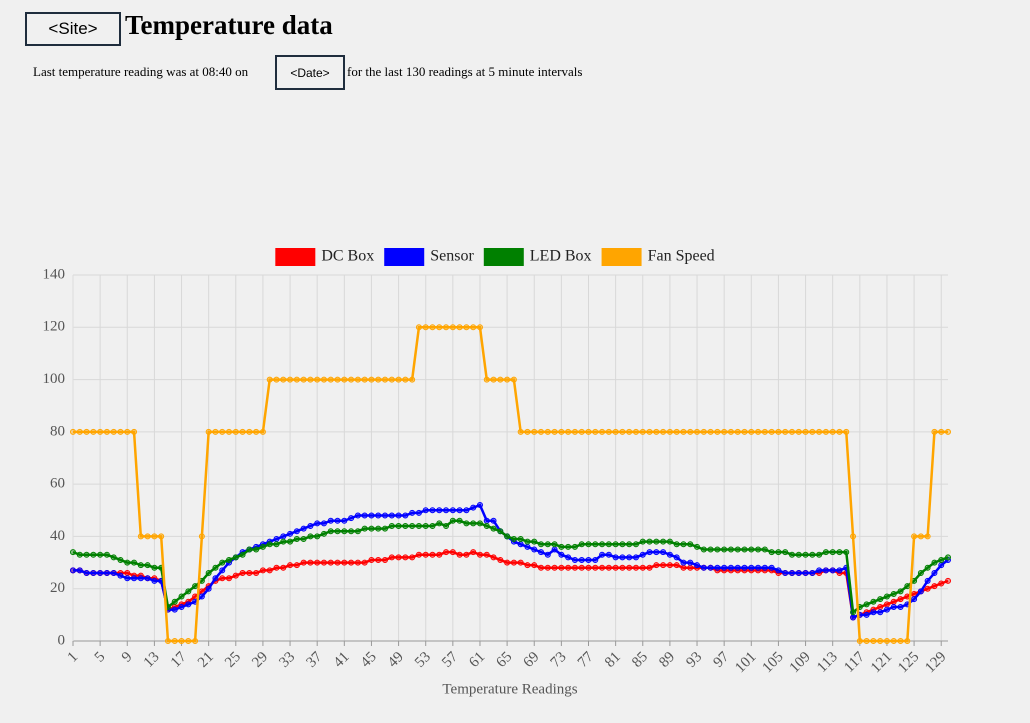 This screenshot has width=1030, height=723. Describe the element at coordinates (559, 660) in the screenshot. I see `x-tick-label: 73` at that location.